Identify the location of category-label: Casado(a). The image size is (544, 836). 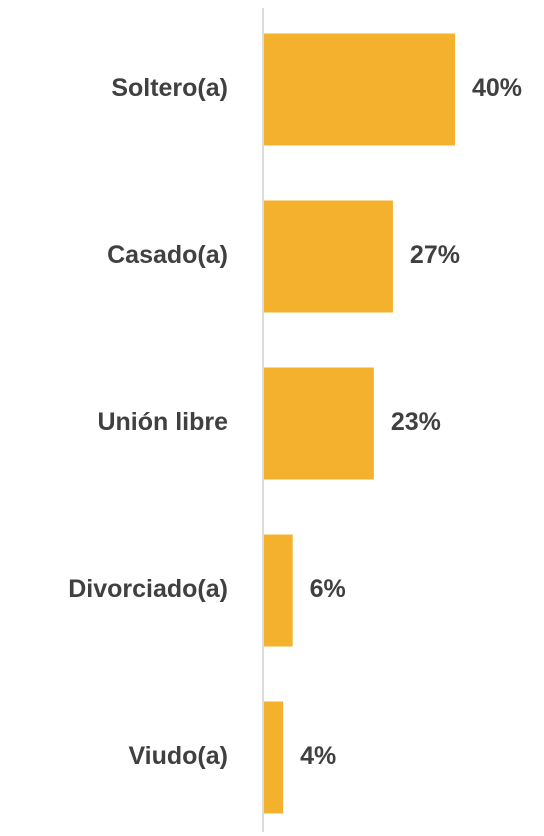
(167, 255).